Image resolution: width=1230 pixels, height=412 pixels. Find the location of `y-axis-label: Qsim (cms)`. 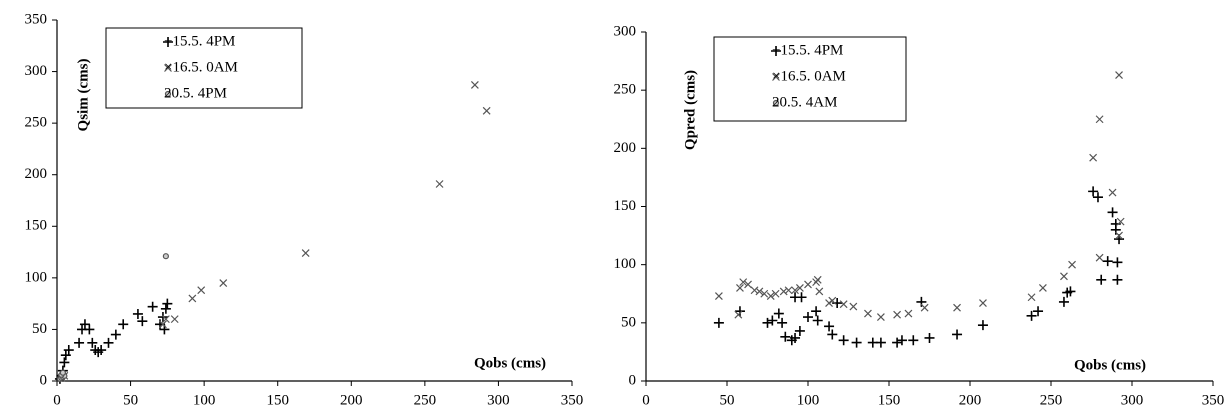

y-axis-label: Qsim (cms) is located at coordinates (83, 95).